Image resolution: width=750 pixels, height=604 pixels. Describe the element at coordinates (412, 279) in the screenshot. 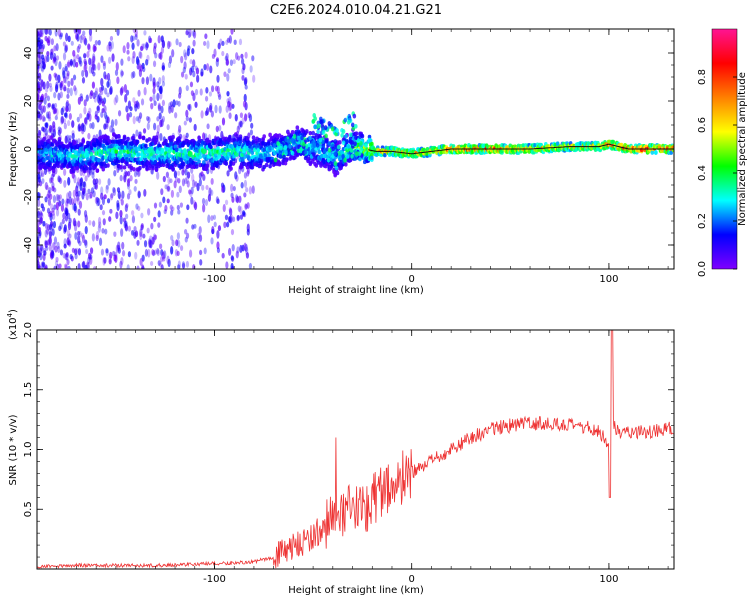

I see `x-tick-label: 0` at that location.